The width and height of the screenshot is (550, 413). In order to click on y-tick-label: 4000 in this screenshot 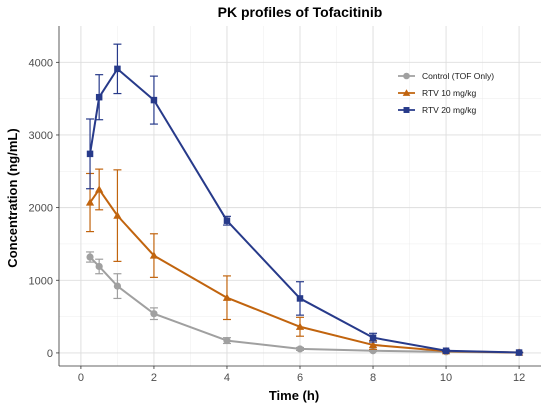, I will do `click(41, 63)`.